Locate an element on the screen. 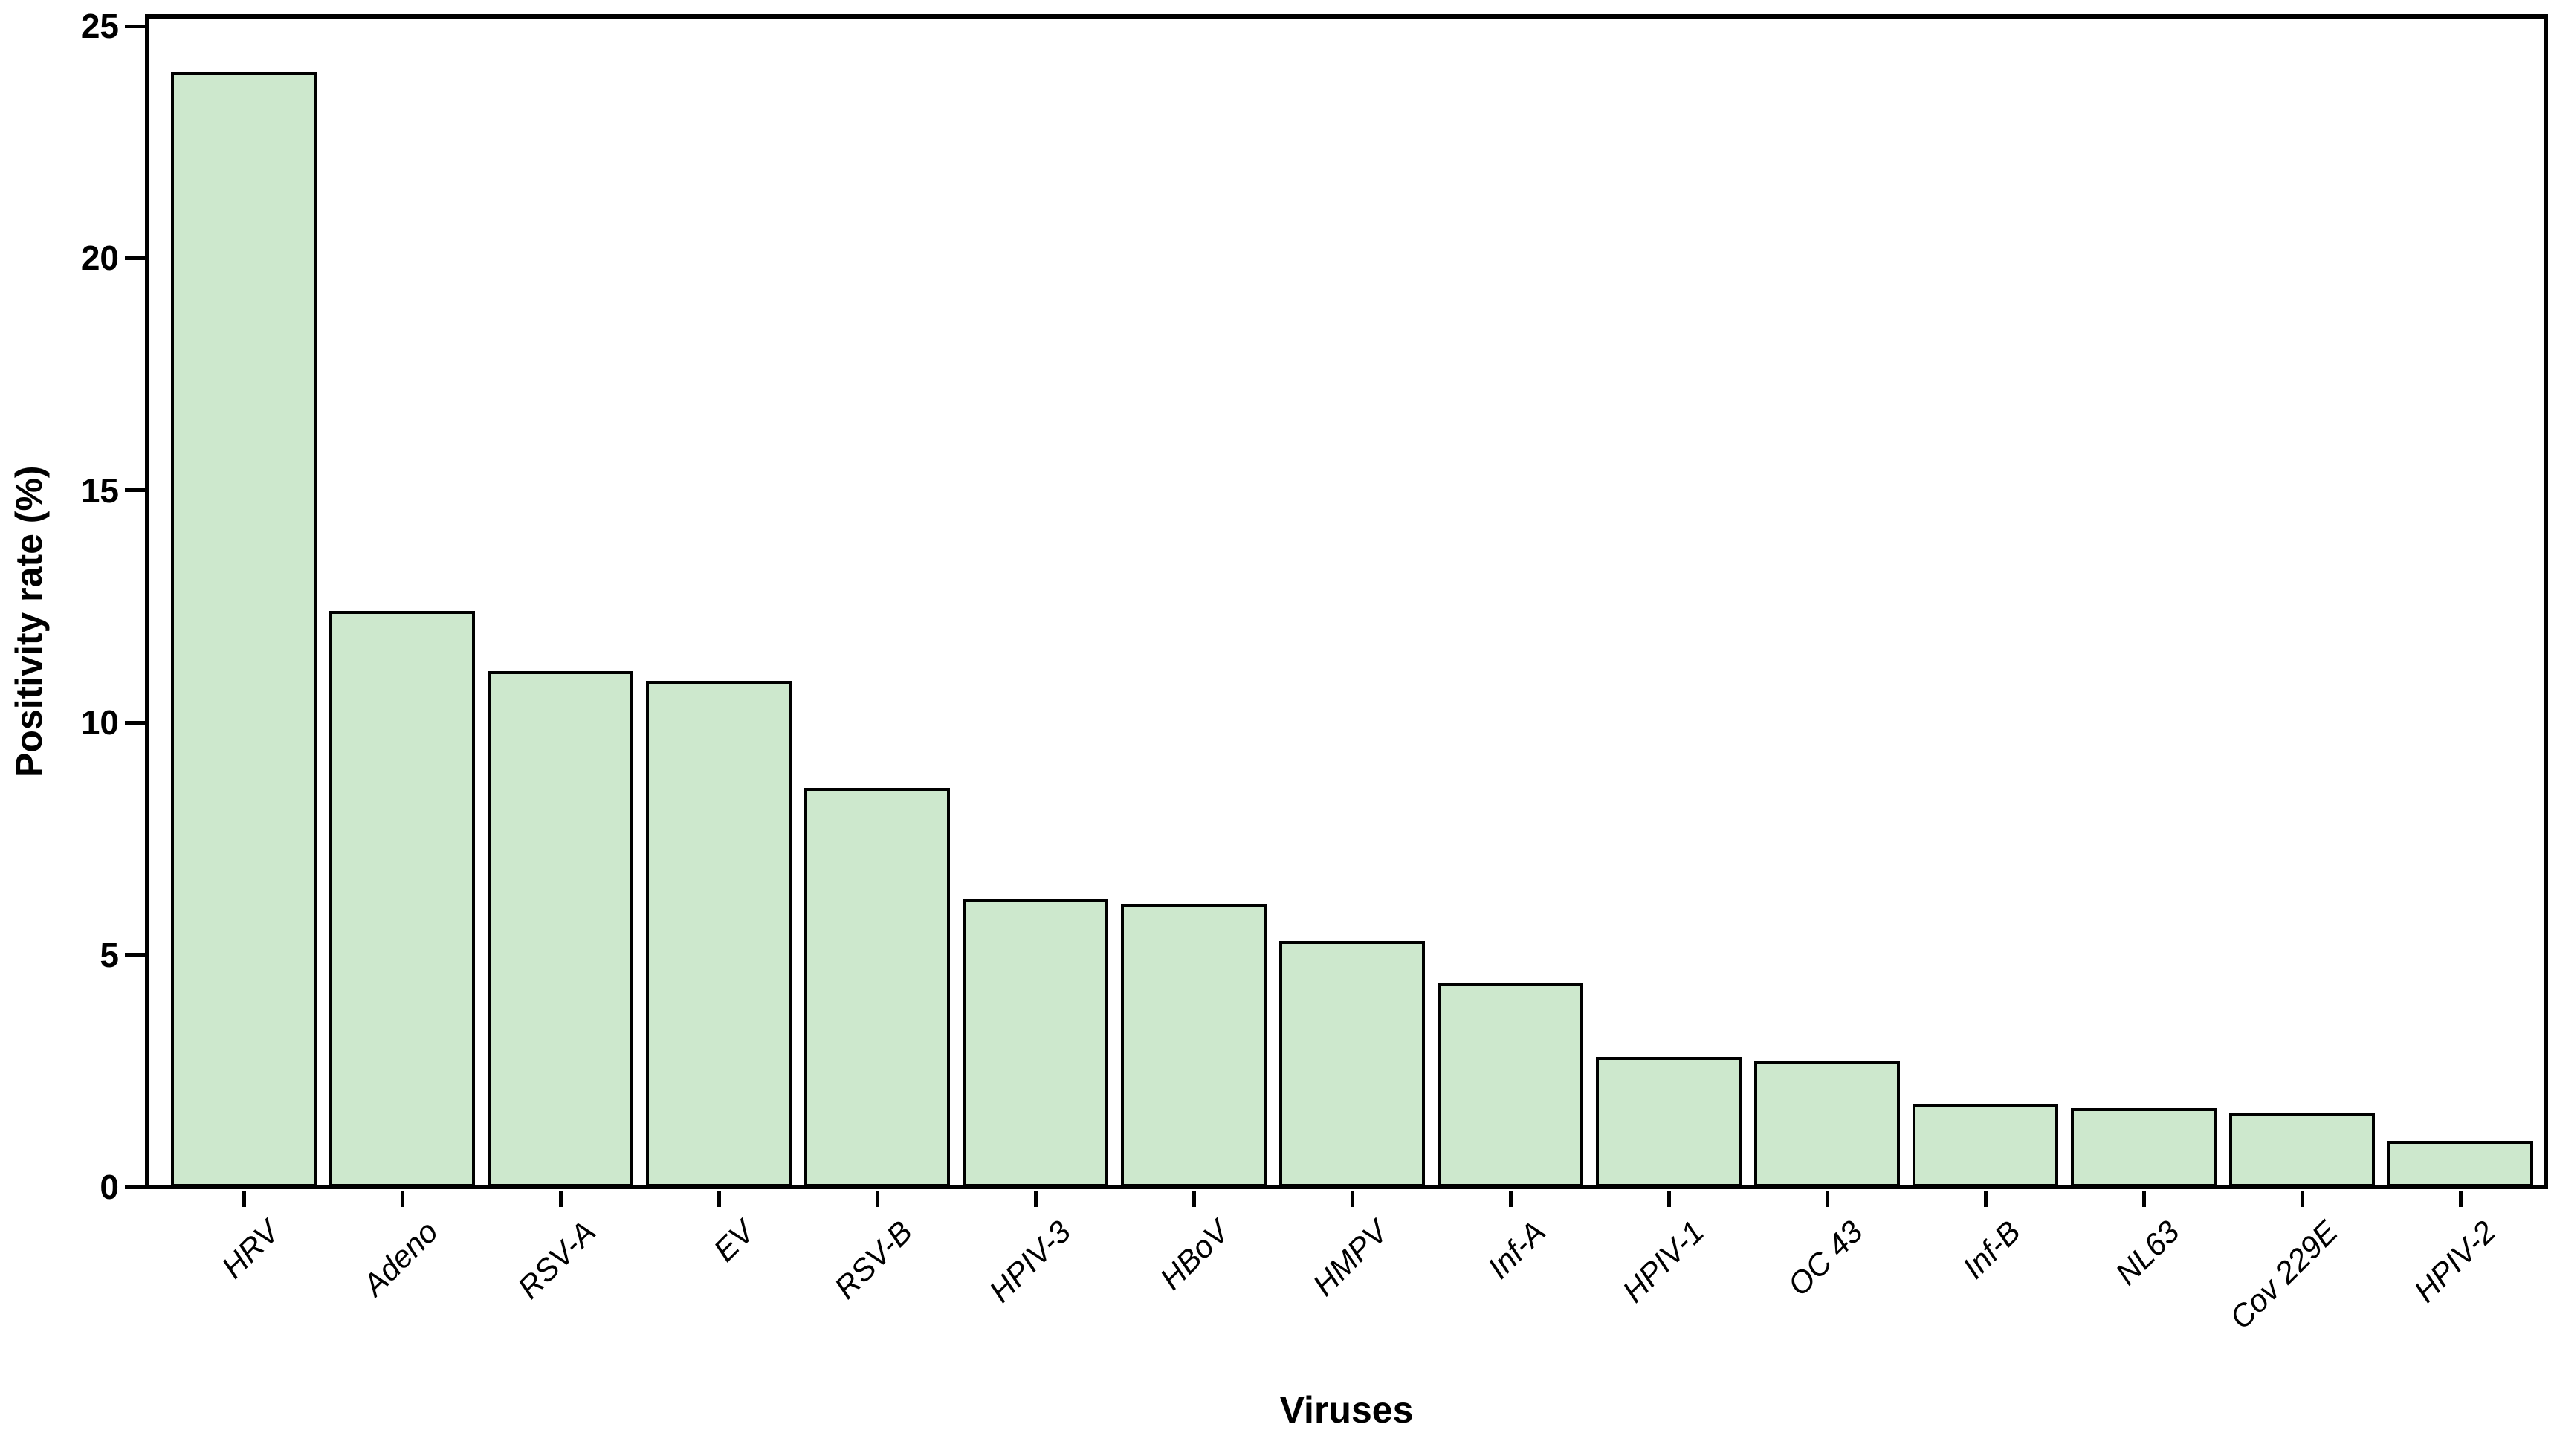 This screenshot has width=2554, height=1456. x-axis-tick-label: Cov 229E is located at coordinates (2283, 1275).